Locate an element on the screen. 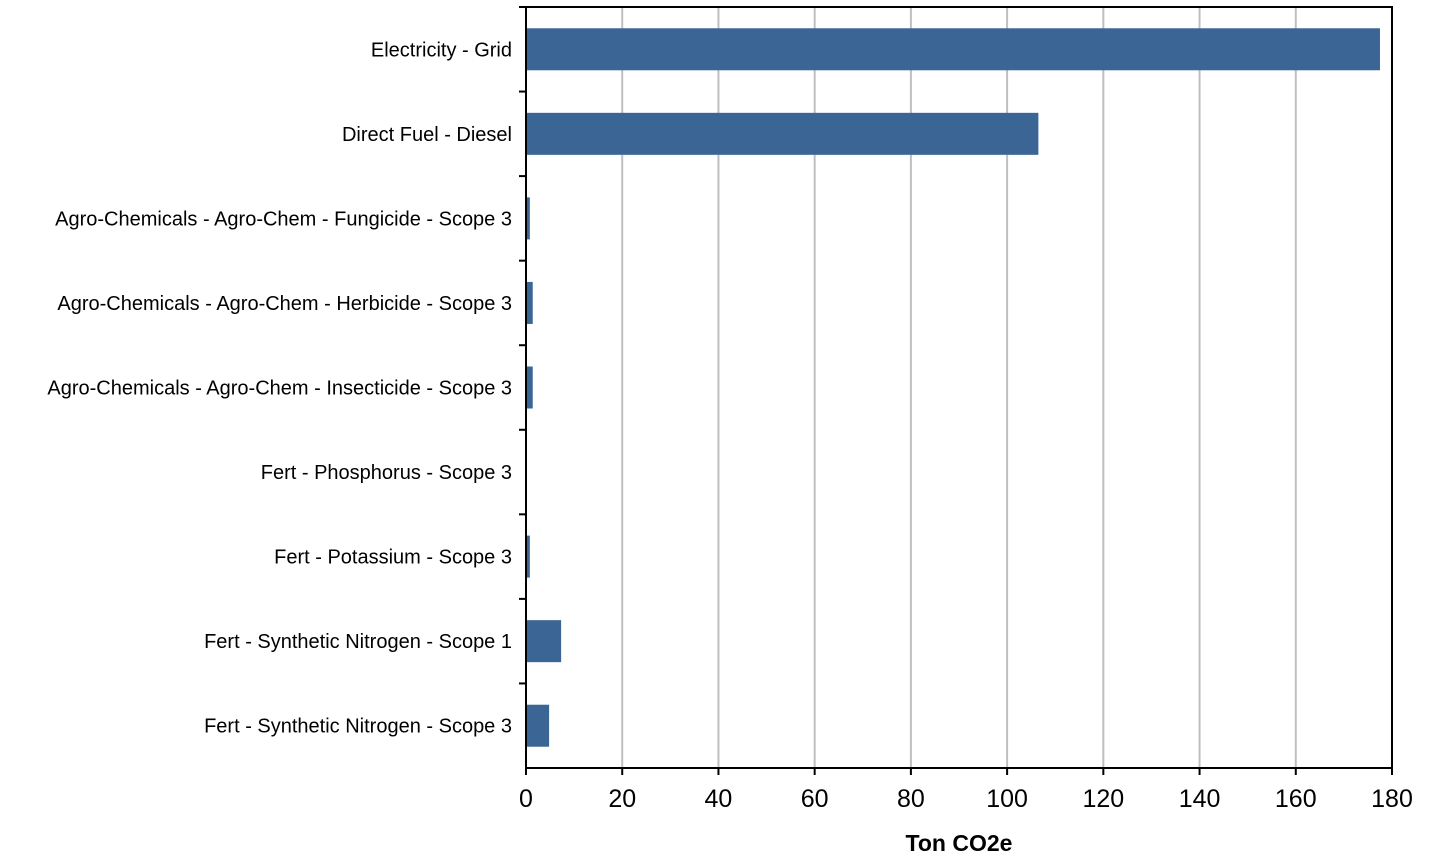  x-tick-labels: 0 20 40 60 80 100 120 140 160 180 is located at coordinates (966, 790).